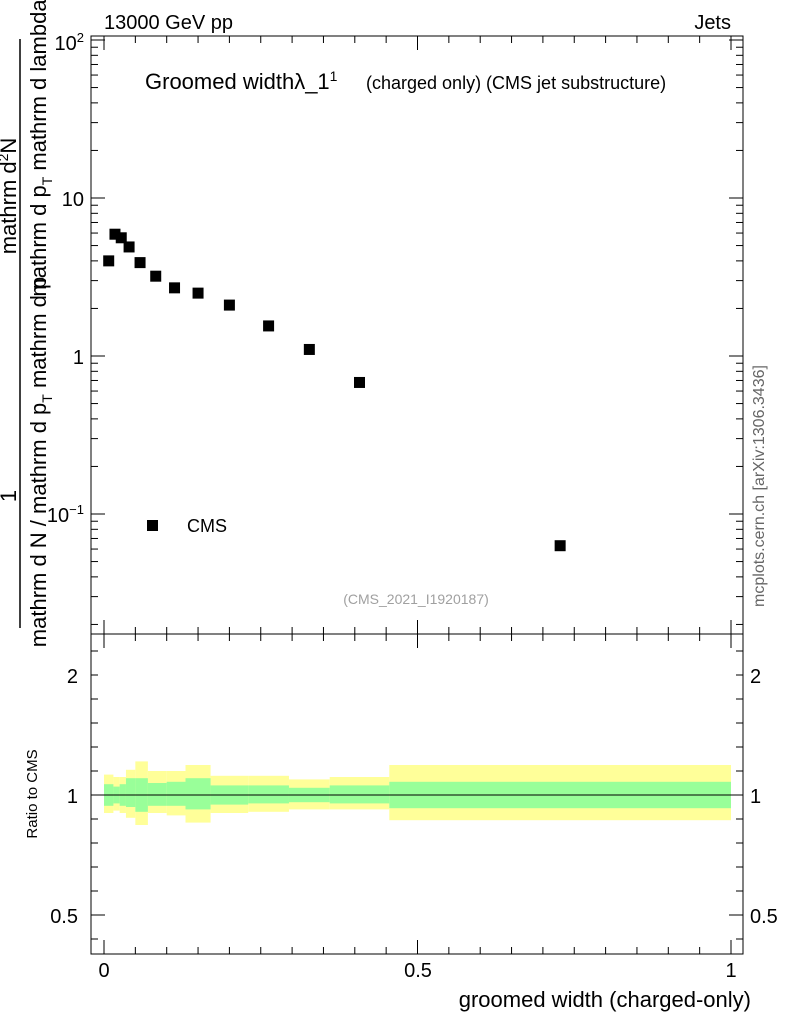  What do you see at coordinates (78, 358) in the screenshot?
I see `y-tick-label-1: 1` at bounding box center [78, 358].